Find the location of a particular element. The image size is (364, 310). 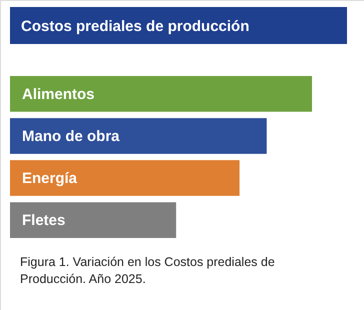

chart-title: Costos prediales de producción is located at coordinates (135, 26).